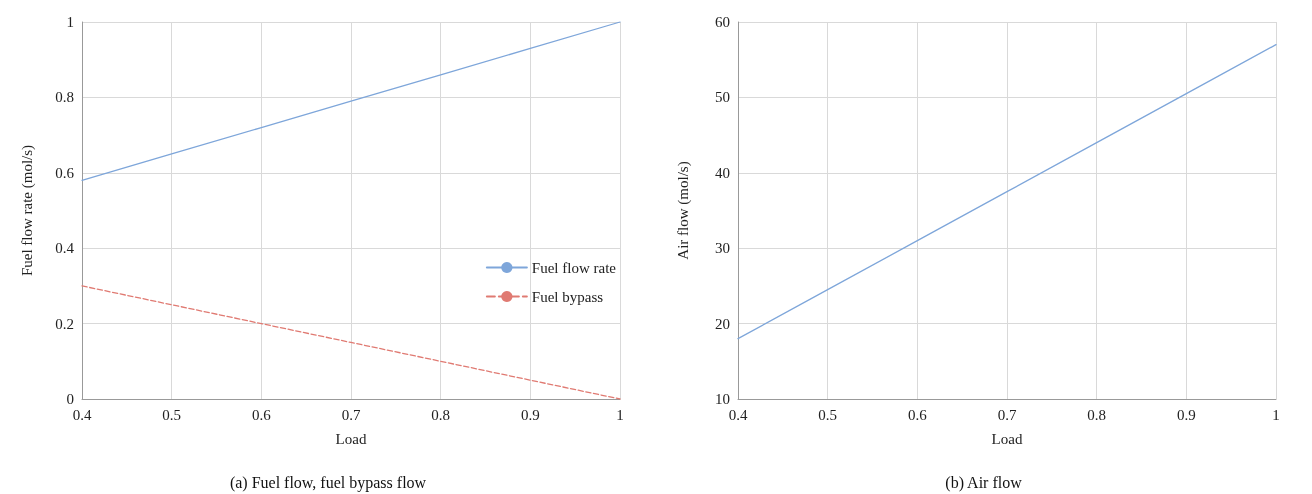 The width and height of the screenshot is (1312, 494). I want to click on y-tick-label: 0, so click(70, 399).